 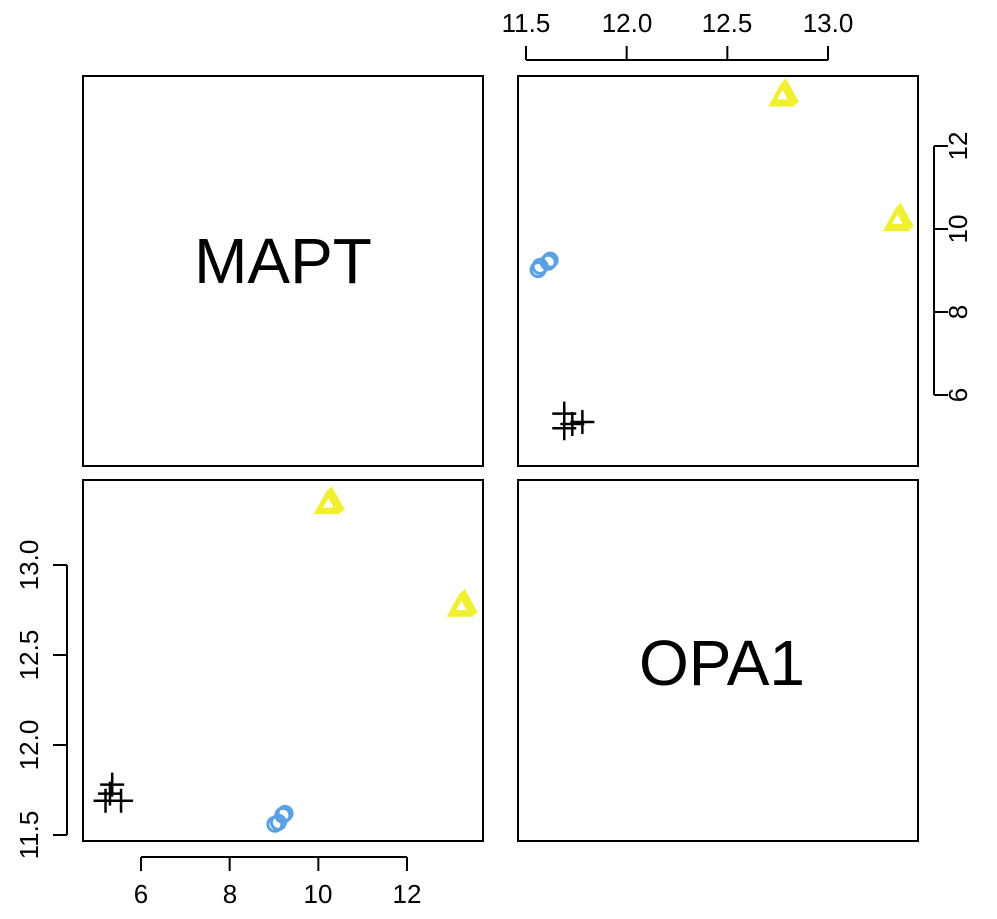 What do you see at coordinates (283, 261) in the screenshot?
I see `diag-label-mapt: MAPT` at bounding box center [283, 261].